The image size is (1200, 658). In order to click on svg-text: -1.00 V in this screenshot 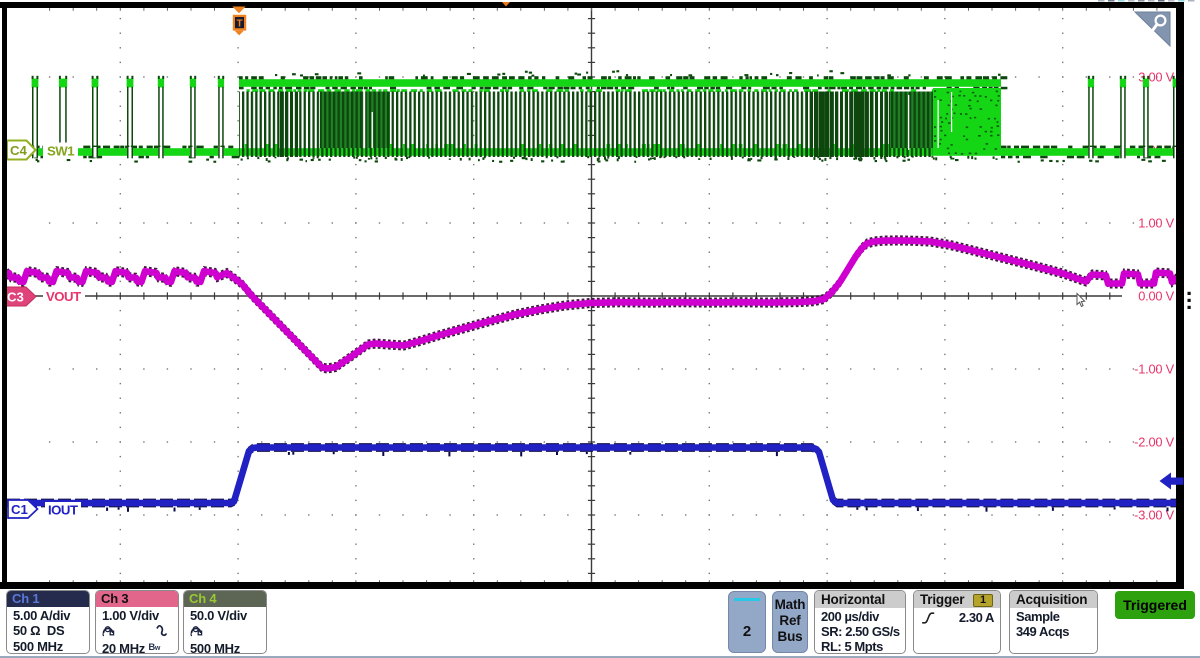, I will do `click(1154, 369)`.